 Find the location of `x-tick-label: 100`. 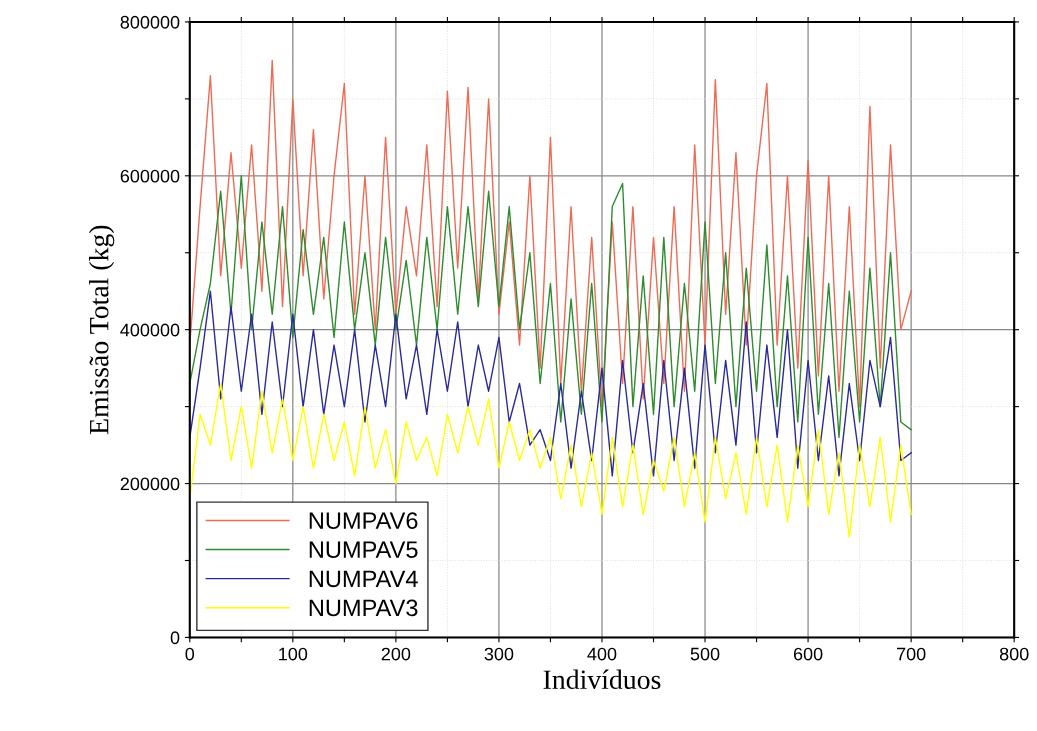

x-tick-label: 100 is located at coordinates (293, 654).